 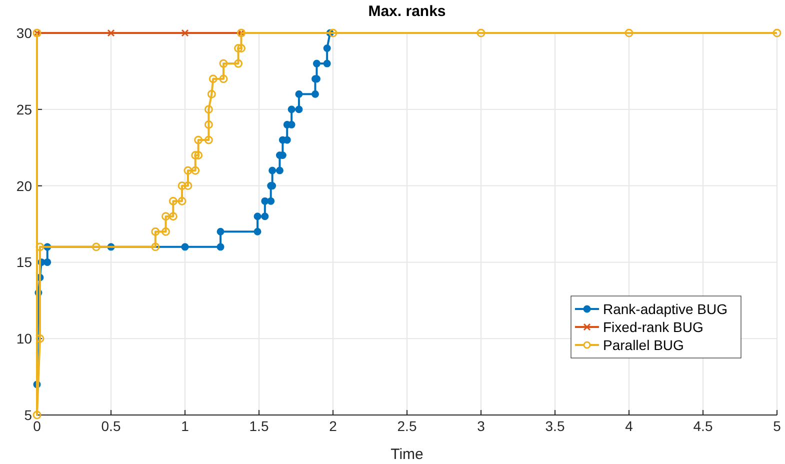 I want to click on y-tick-label: 5, so click(x=28, y=415).